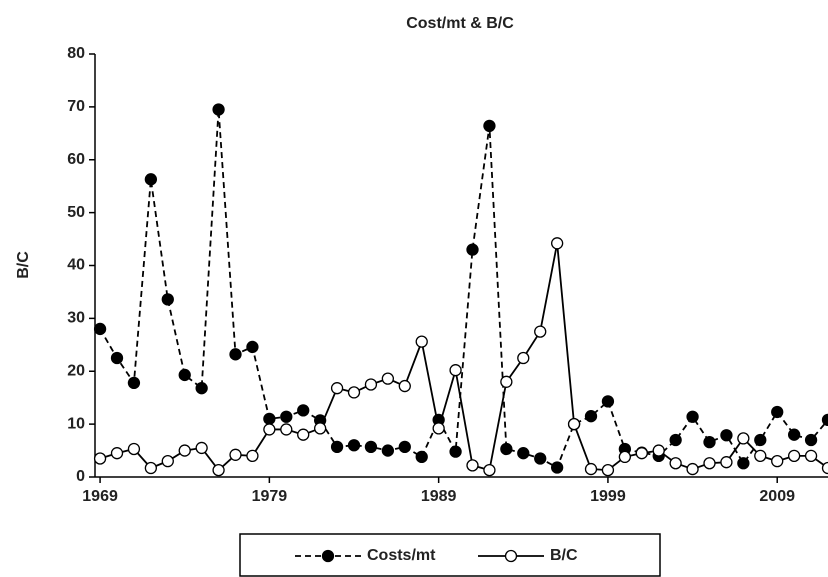 This screenshot has height=577, width=828. Describe the element at coordinates (76, 265) in the screenshot. I see `y-tick-label: 40` at that location.